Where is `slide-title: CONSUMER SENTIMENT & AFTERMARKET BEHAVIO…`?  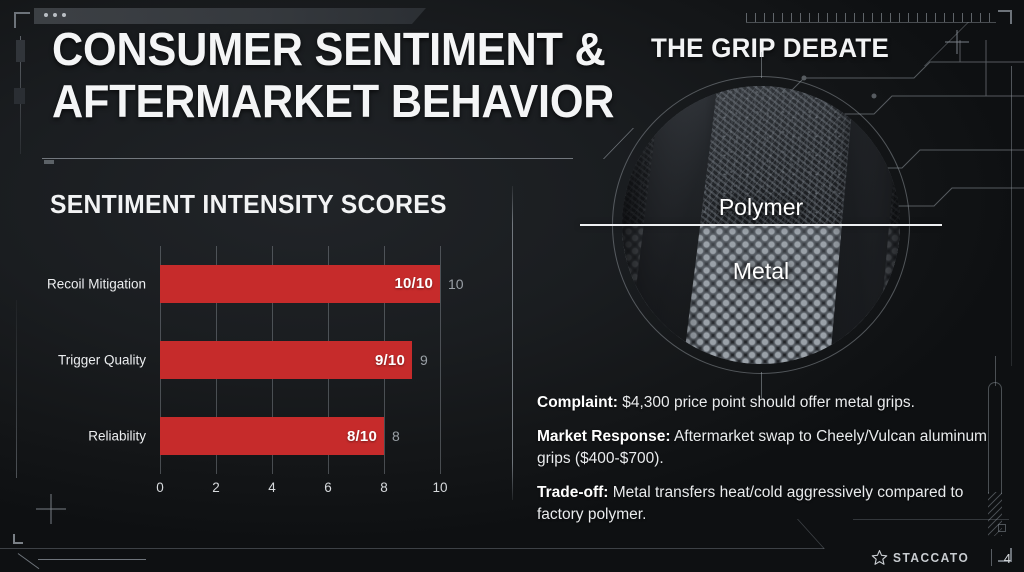 slide-title: CONSUMER SENTIMENT & AFTERMARKET BEHAVIO… is located at coordinates (333, 75).